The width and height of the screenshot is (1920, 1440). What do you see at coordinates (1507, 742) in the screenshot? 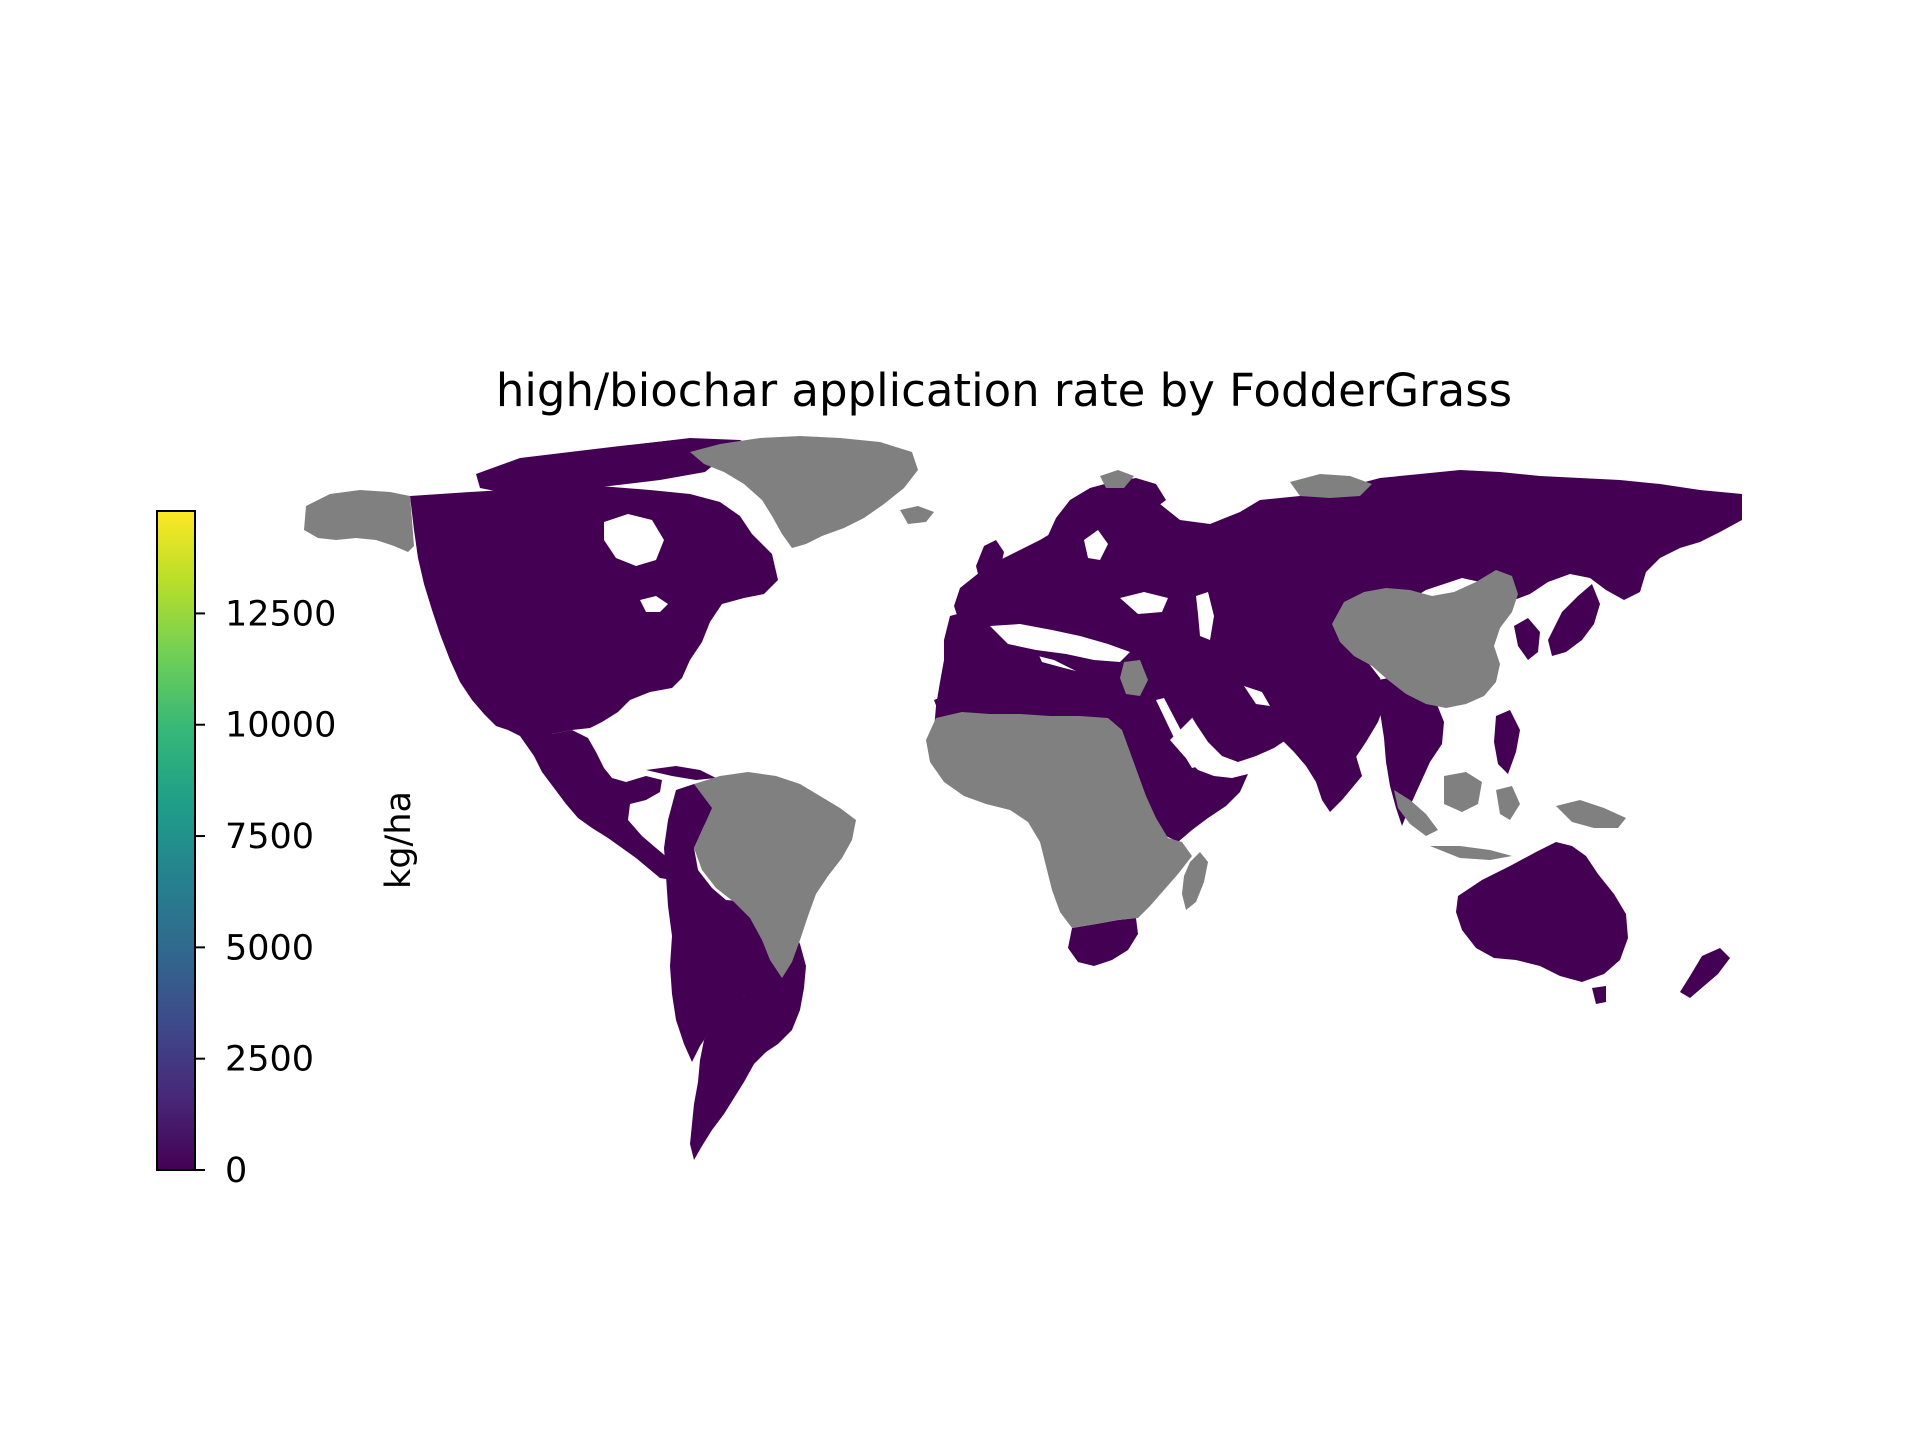
I see `region-philippines` at bounding box center [1507, 742].